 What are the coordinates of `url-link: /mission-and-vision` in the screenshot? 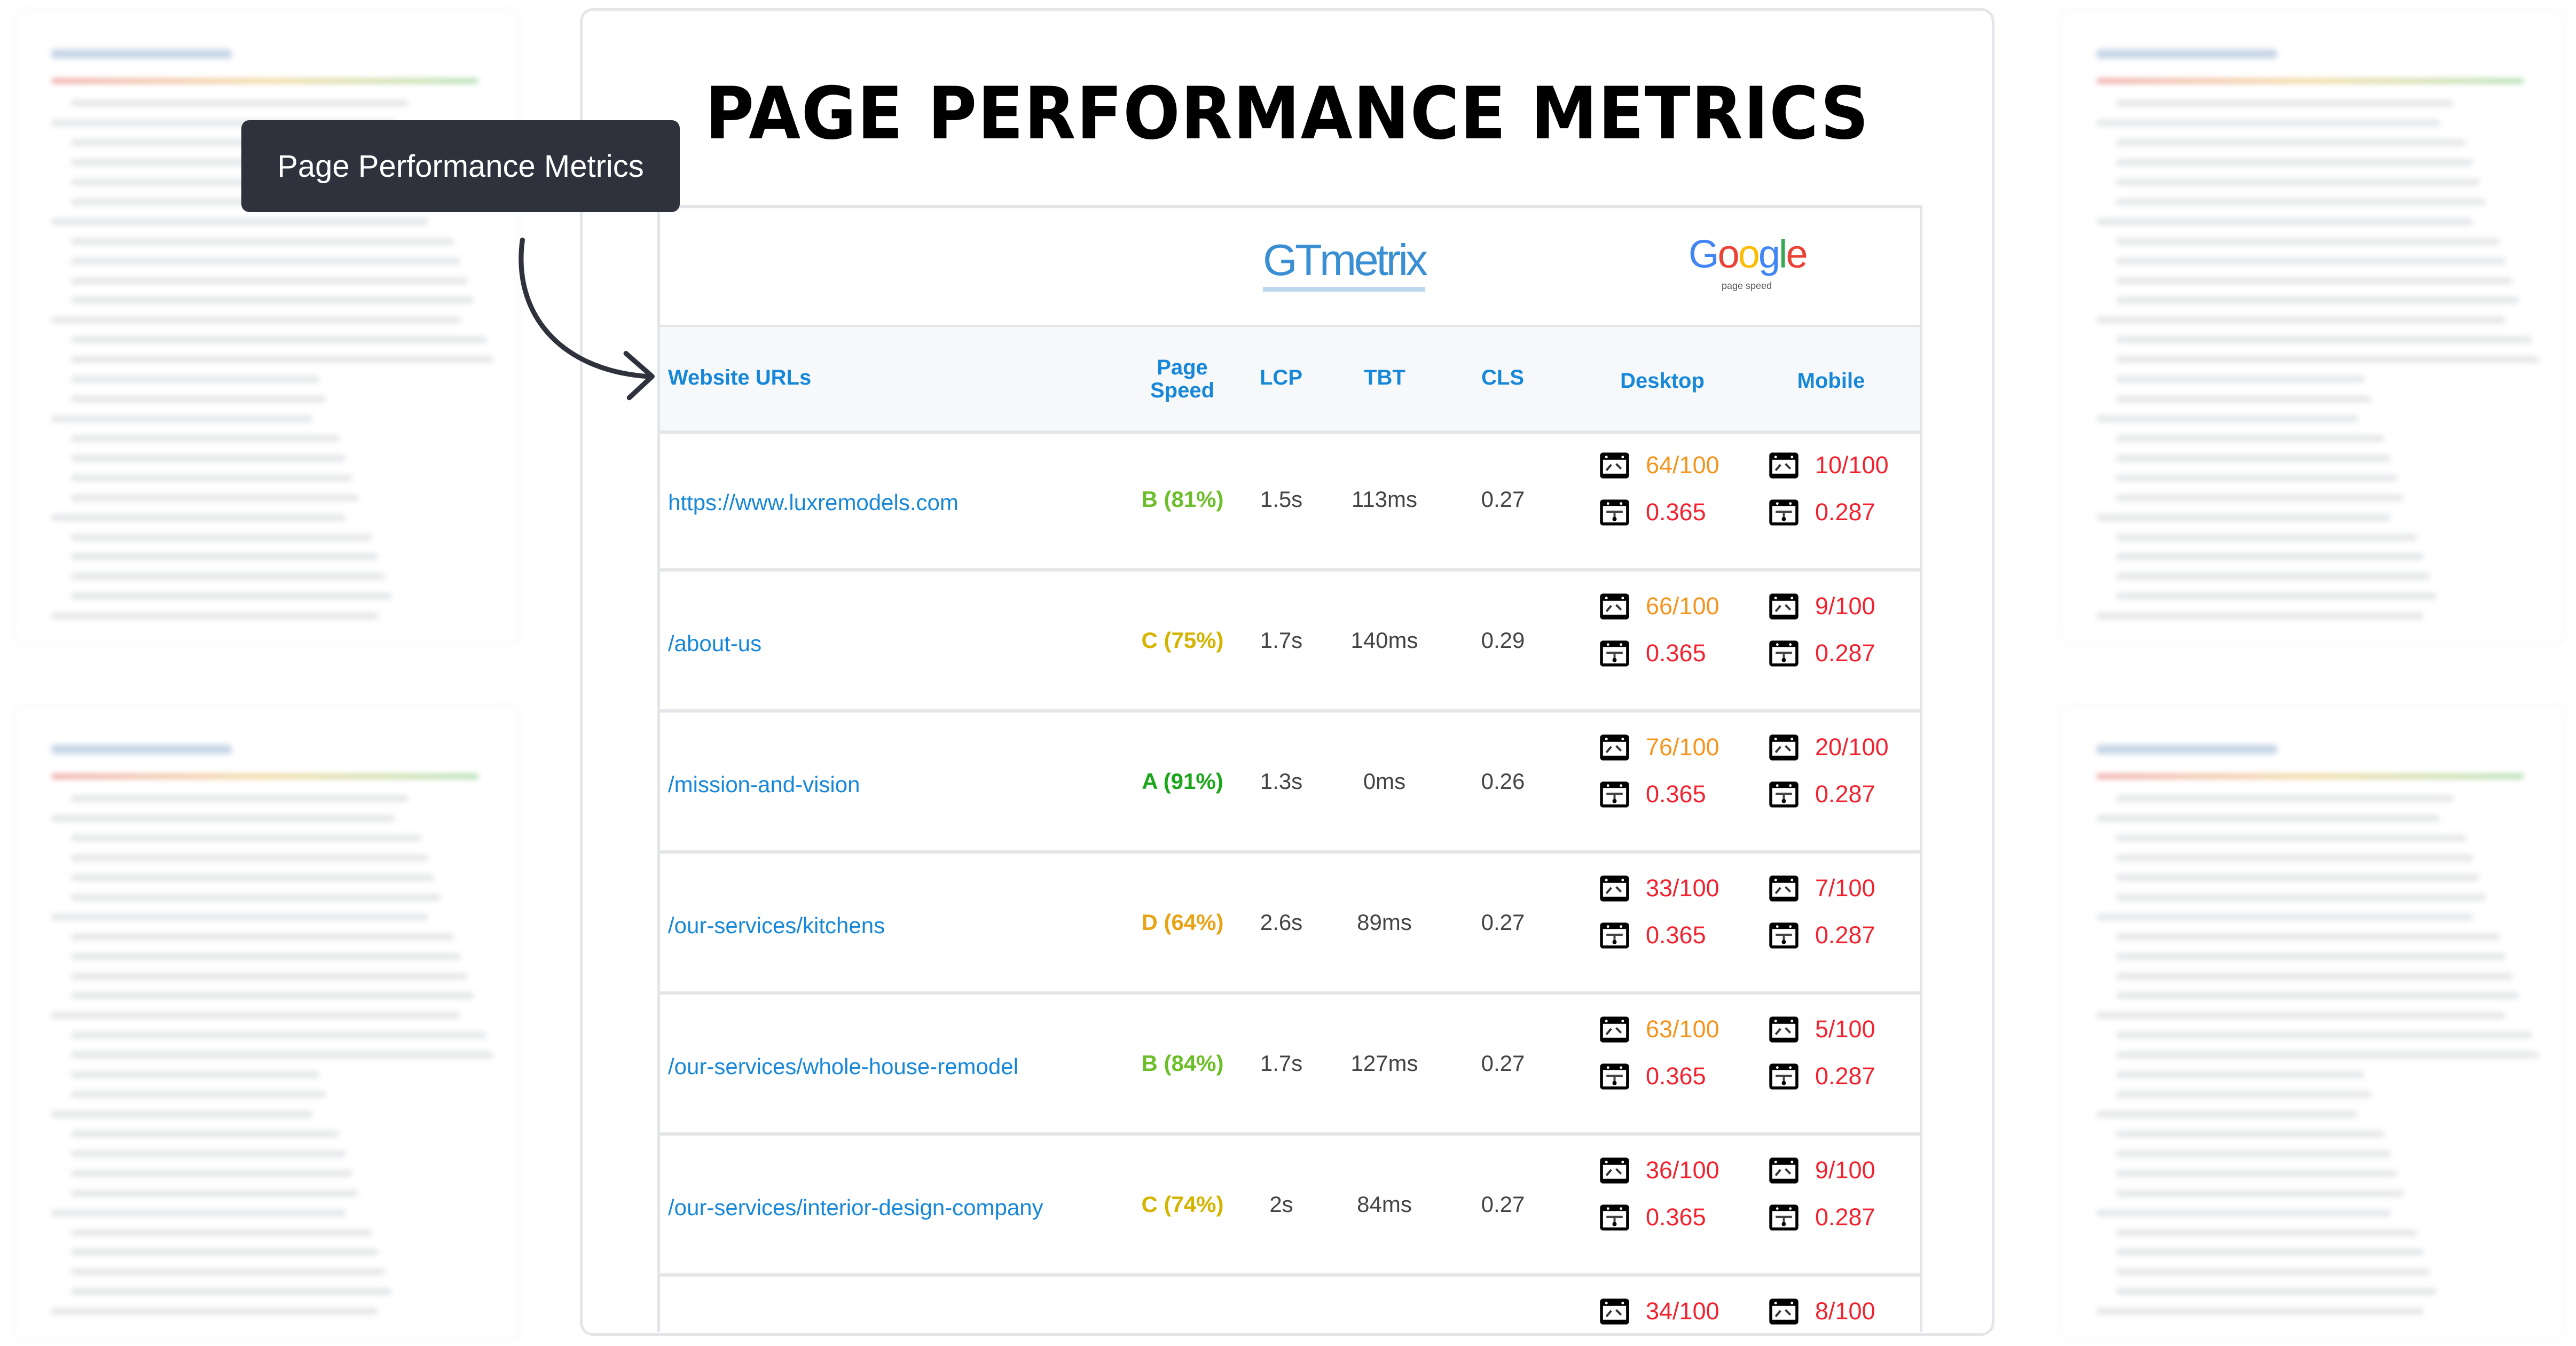 It's located at (764, 784).